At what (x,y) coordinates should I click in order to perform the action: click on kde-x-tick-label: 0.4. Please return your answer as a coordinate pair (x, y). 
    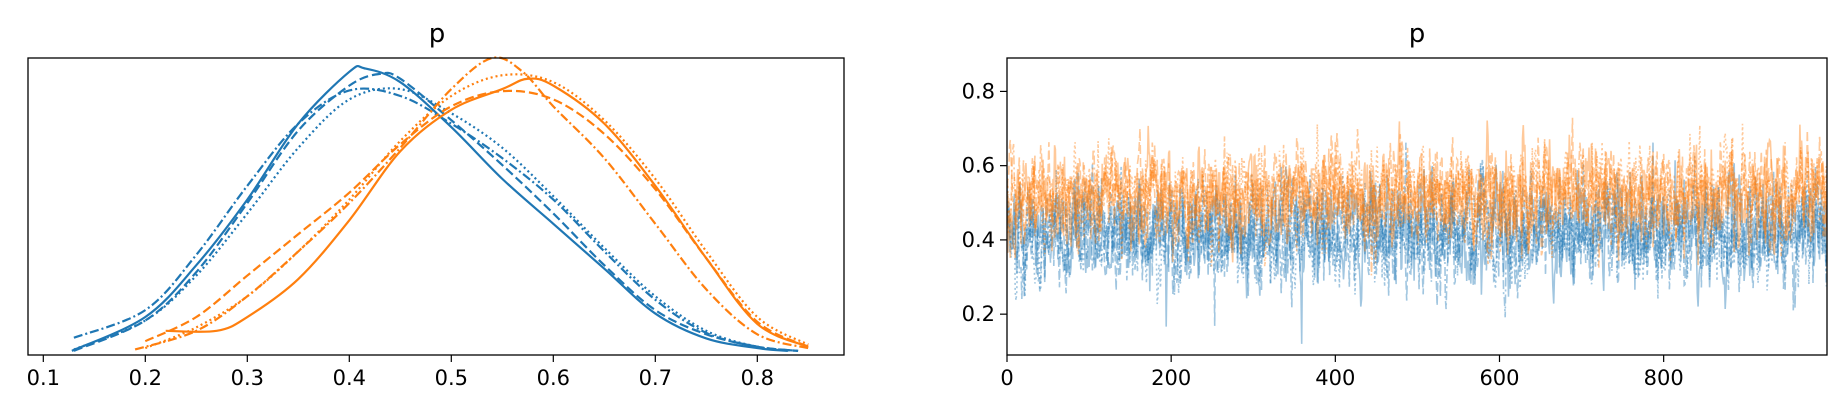
    Looking at the image, I should click on (349, 378).